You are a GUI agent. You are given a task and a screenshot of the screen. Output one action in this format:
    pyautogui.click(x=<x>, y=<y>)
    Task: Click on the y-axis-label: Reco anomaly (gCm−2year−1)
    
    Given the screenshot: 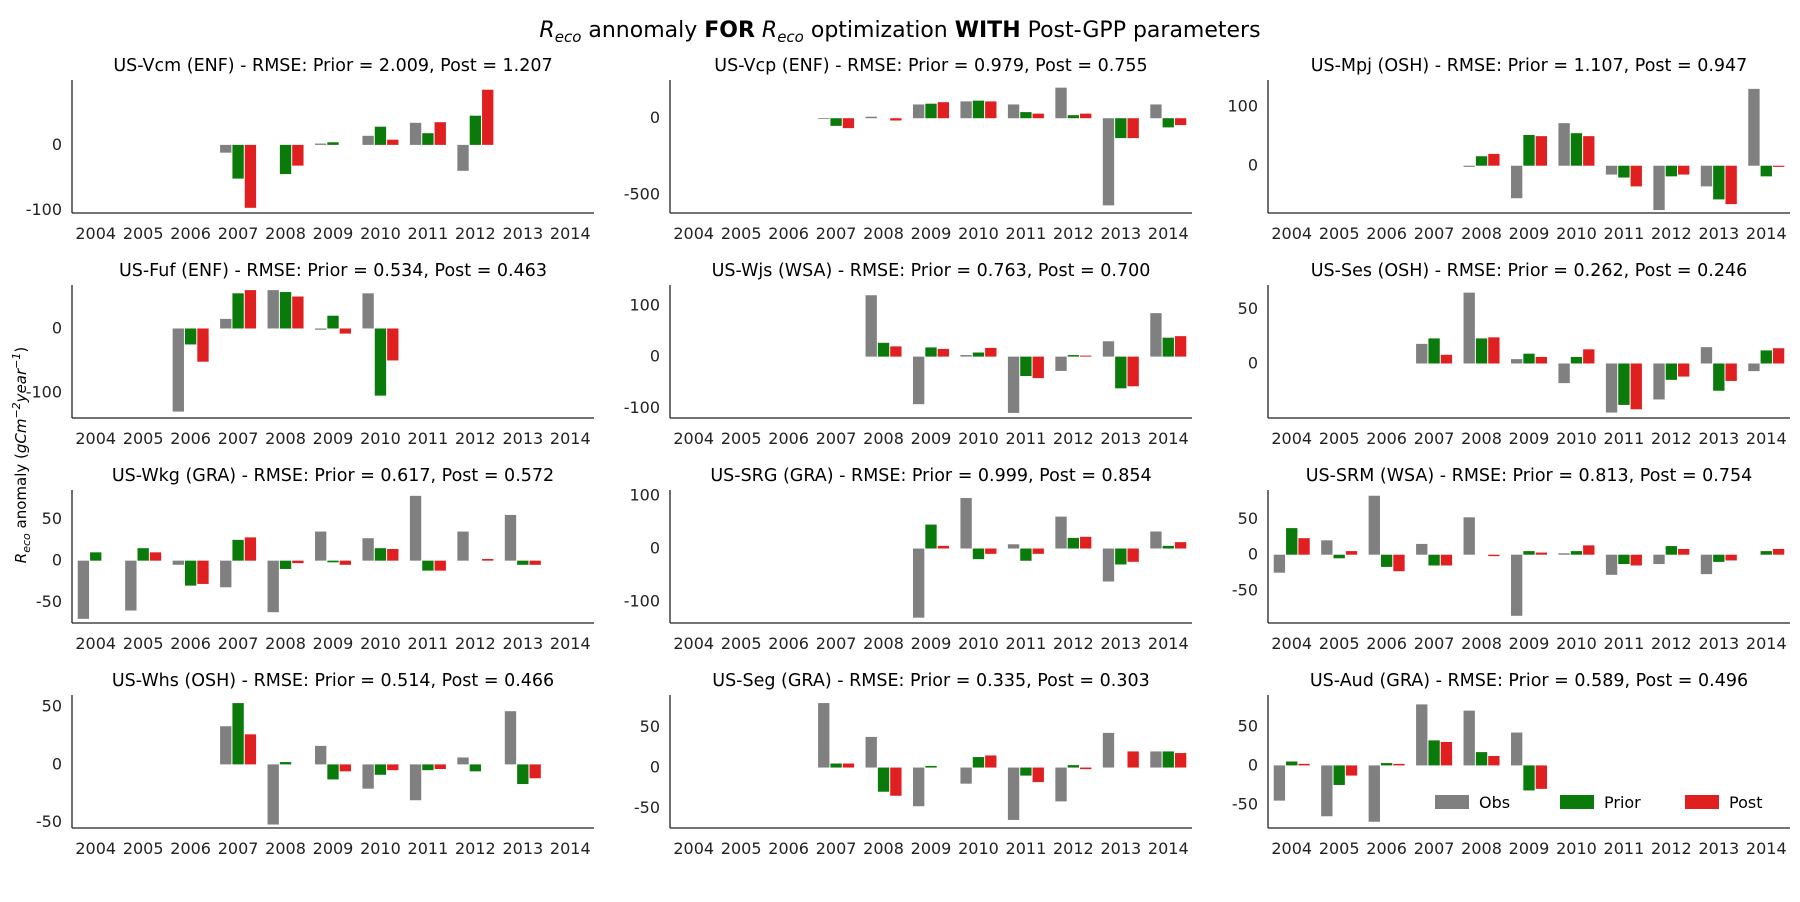 What is the action you would take?
    pyautogui.click(x=21, y=455)
    